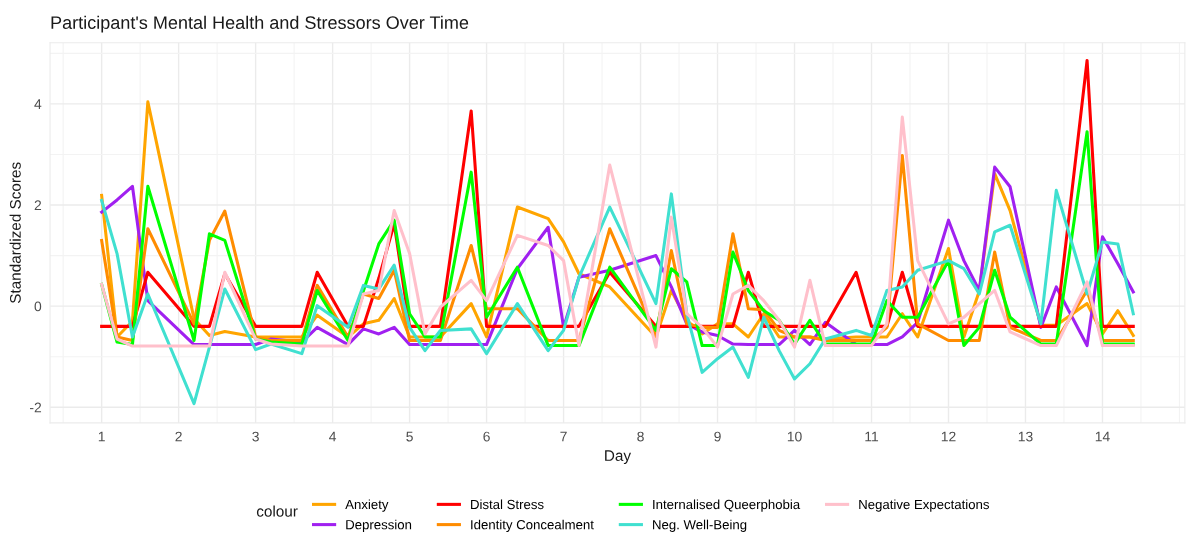  I want to click on y-tick-label: -2, so click(36, 407).